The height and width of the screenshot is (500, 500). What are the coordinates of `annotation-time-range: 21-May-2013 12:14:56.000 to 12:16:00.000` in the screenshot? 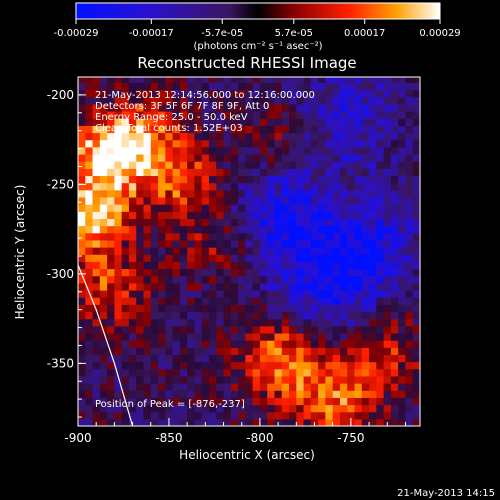 It's located at (205, 95).